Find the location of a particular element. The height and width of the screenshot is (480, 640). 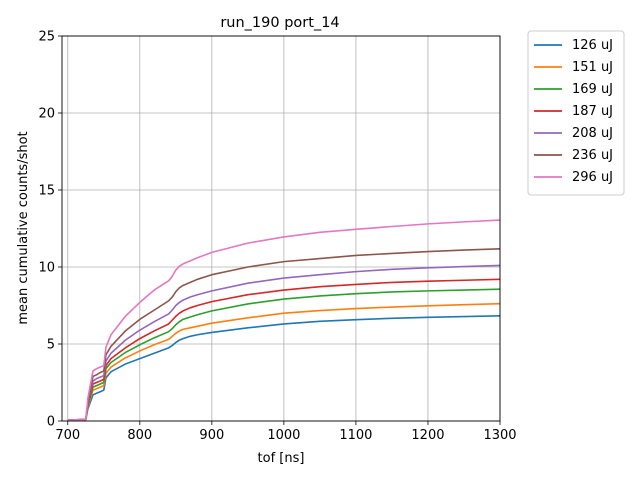

y-tick-label: 20 is located at coordinates (46, 114).